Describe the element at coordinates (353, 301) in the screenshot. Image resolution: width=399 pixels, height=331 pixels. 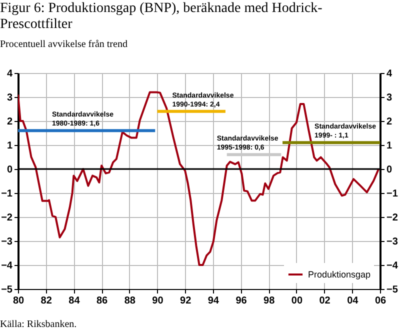
I see `x-tick-label: 04` at that location.